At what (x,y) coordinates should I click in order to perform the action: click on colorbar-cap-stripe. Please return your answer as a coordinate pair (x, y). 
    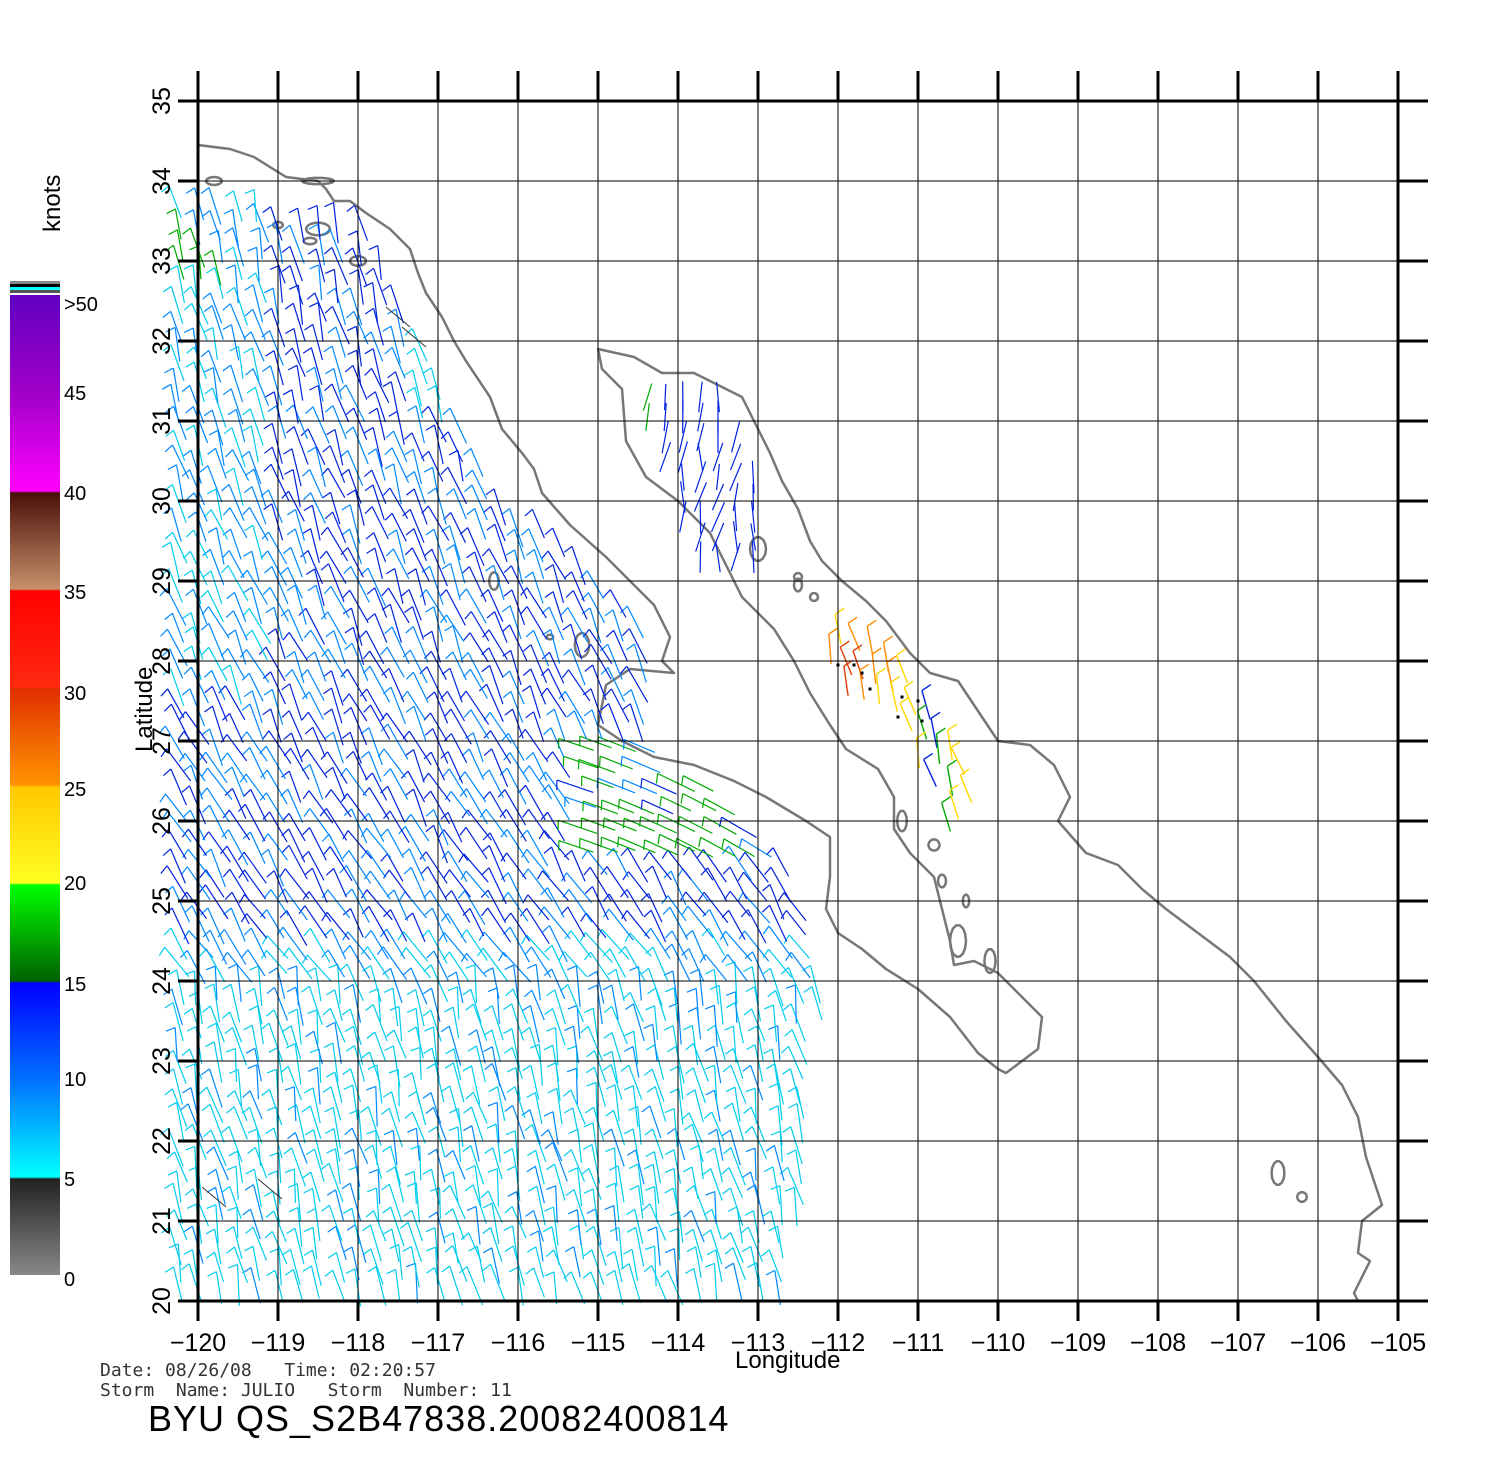
    Looking at the image, I should click on (35, 285).